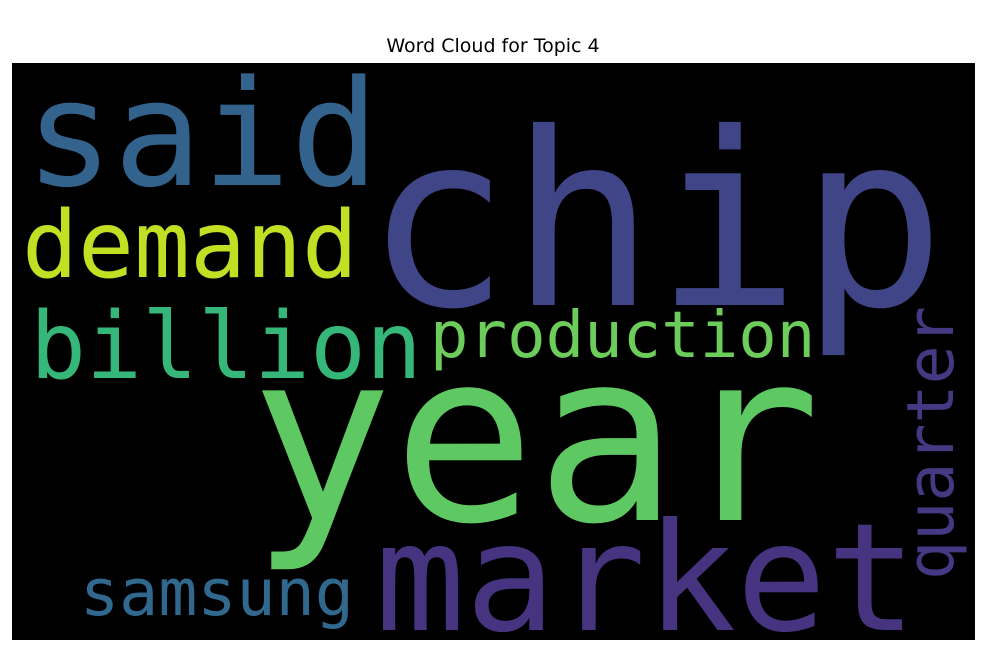  What do you see at coordinates (226, 346) in the screenshot?
I see `word: billion` at bounding box center [226, 346].